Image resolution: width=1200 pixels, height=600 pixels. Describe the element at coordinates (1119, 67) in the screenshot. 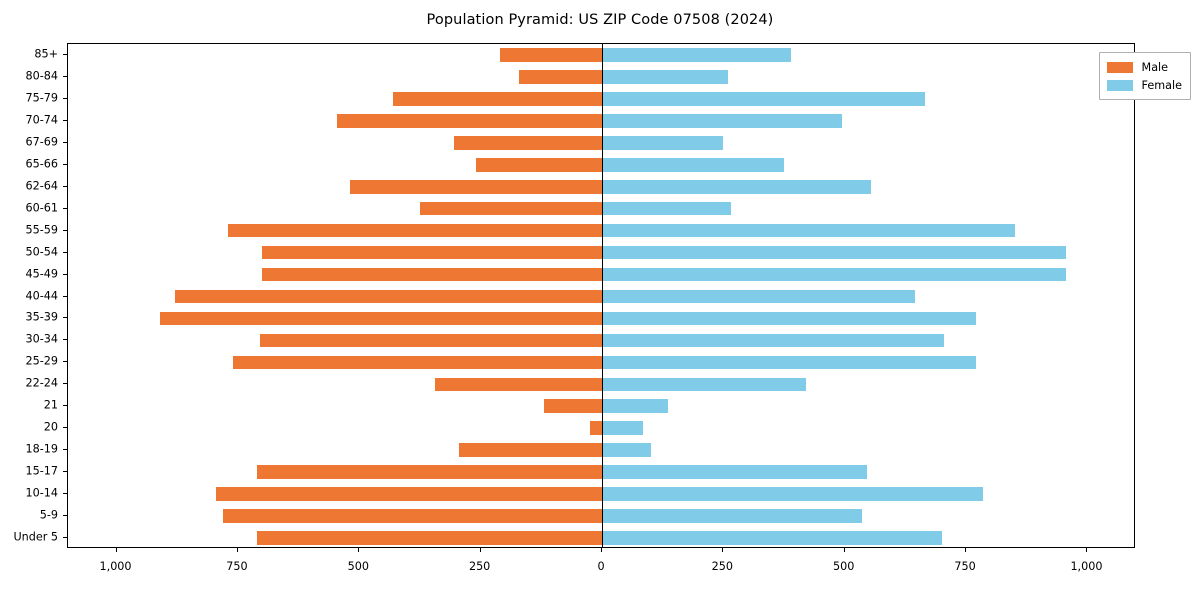

I see `legend-swatch-male` at that location.